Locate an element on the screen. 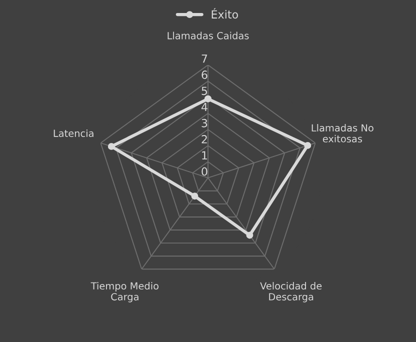 The width and height of the screenshot is (416, 342). spoke-label: Llamadas Caidas is located at coordinates (208, 36).